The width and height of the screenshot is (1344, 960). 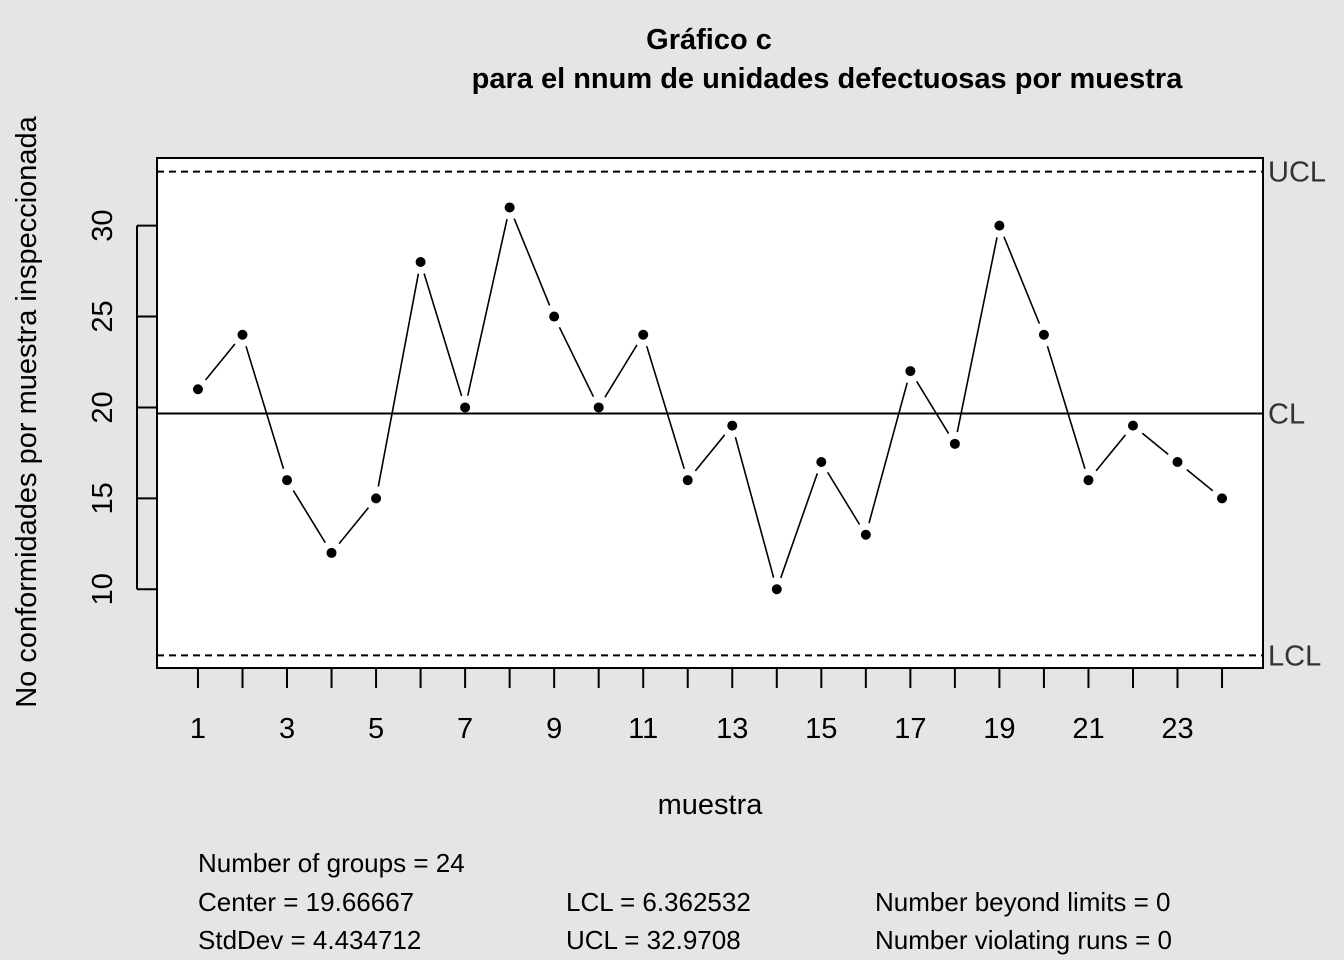 What do you see at coordinates (1088, 729) in the screenshot?
I see `x-tick-label: 21` at bounding box center [1088, 729].